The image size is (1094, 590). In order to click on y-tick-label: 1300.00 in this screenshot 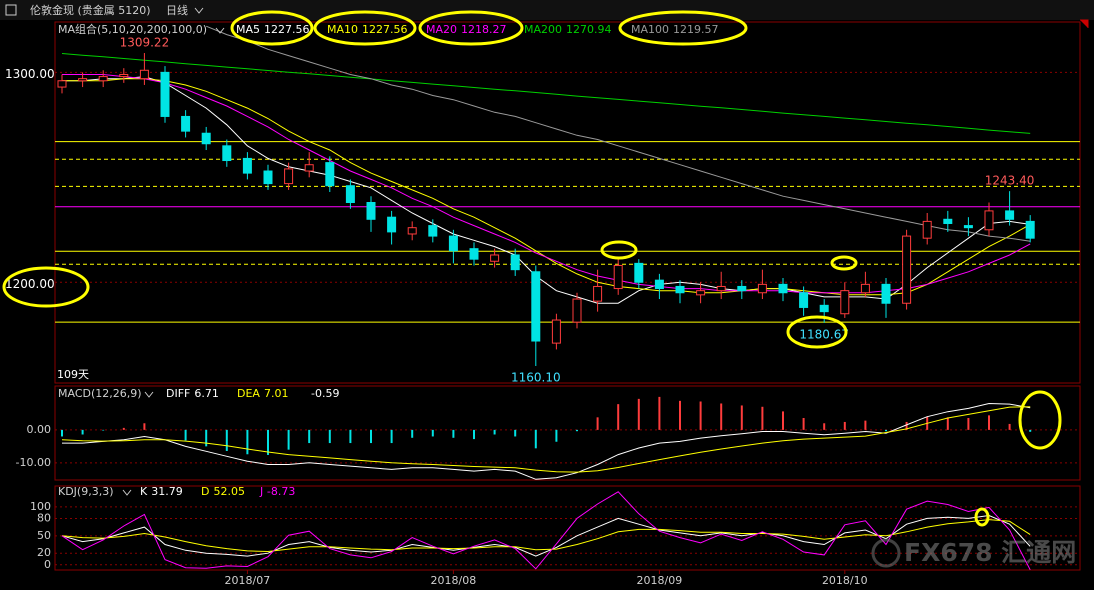, I will do `click(30, 74)`.